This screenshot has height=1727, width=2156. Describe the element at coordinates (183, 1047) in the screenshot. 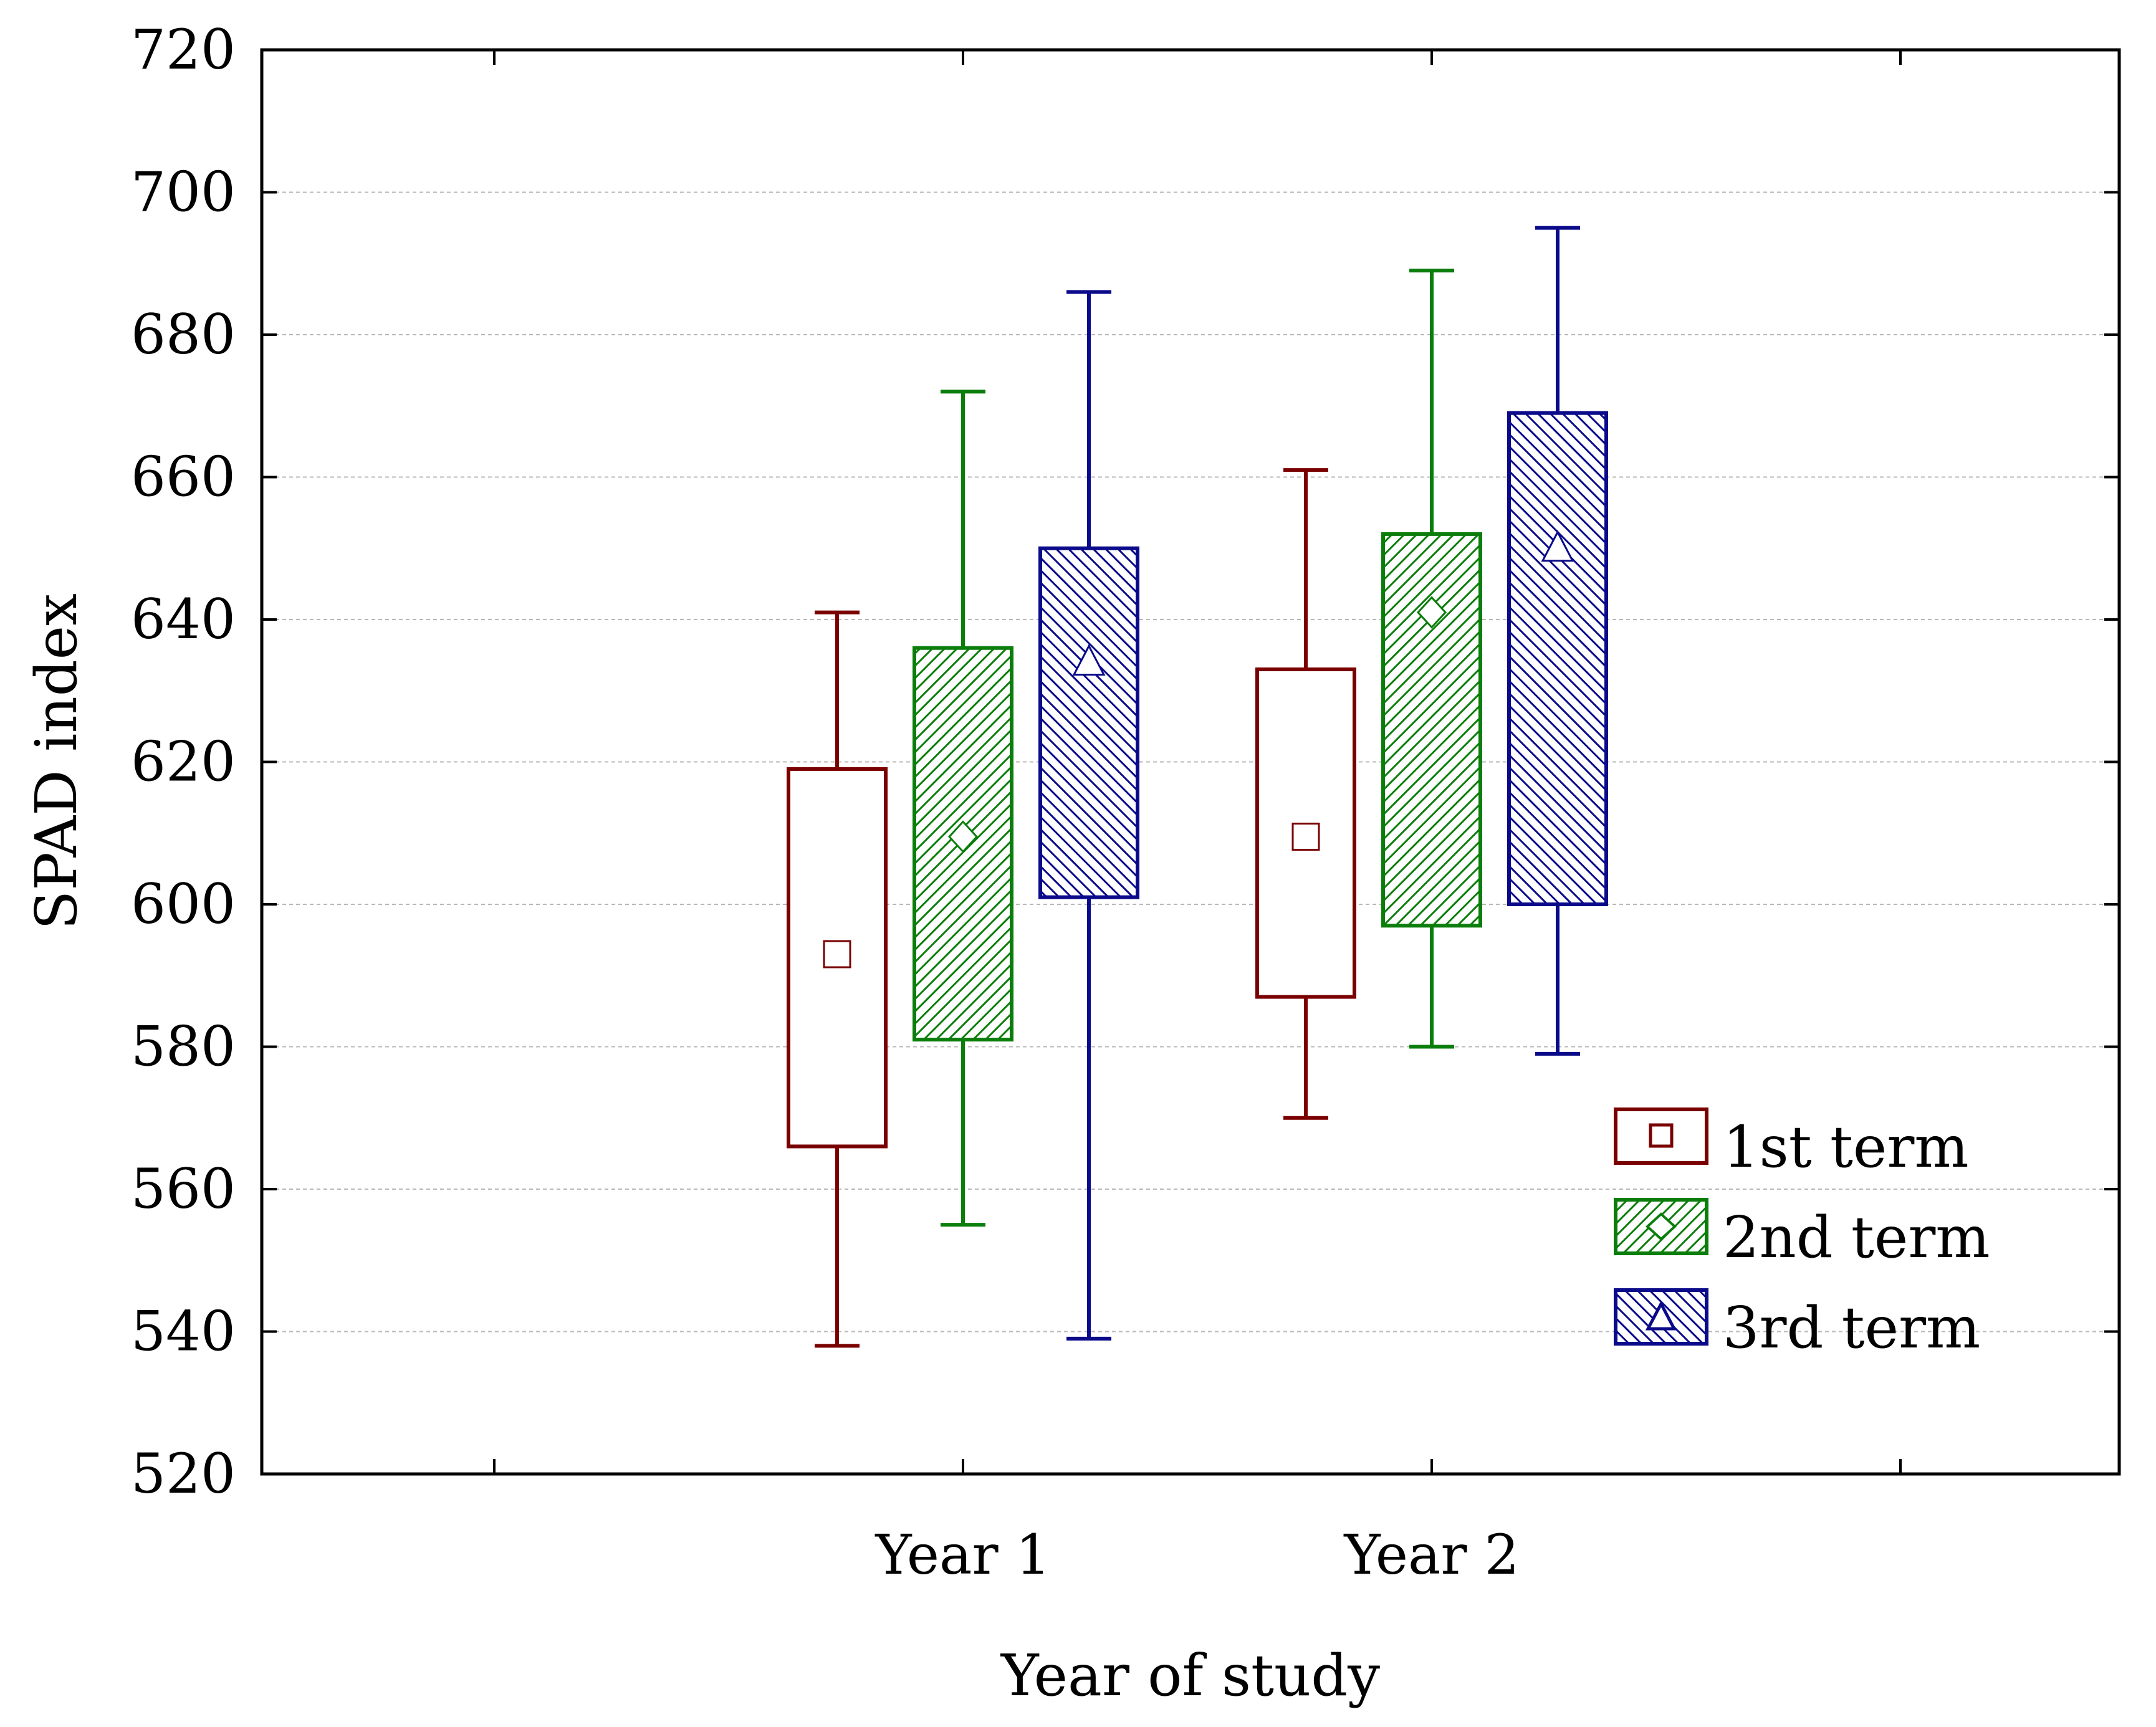

I see `y-tick-label-580: 580` at that location.